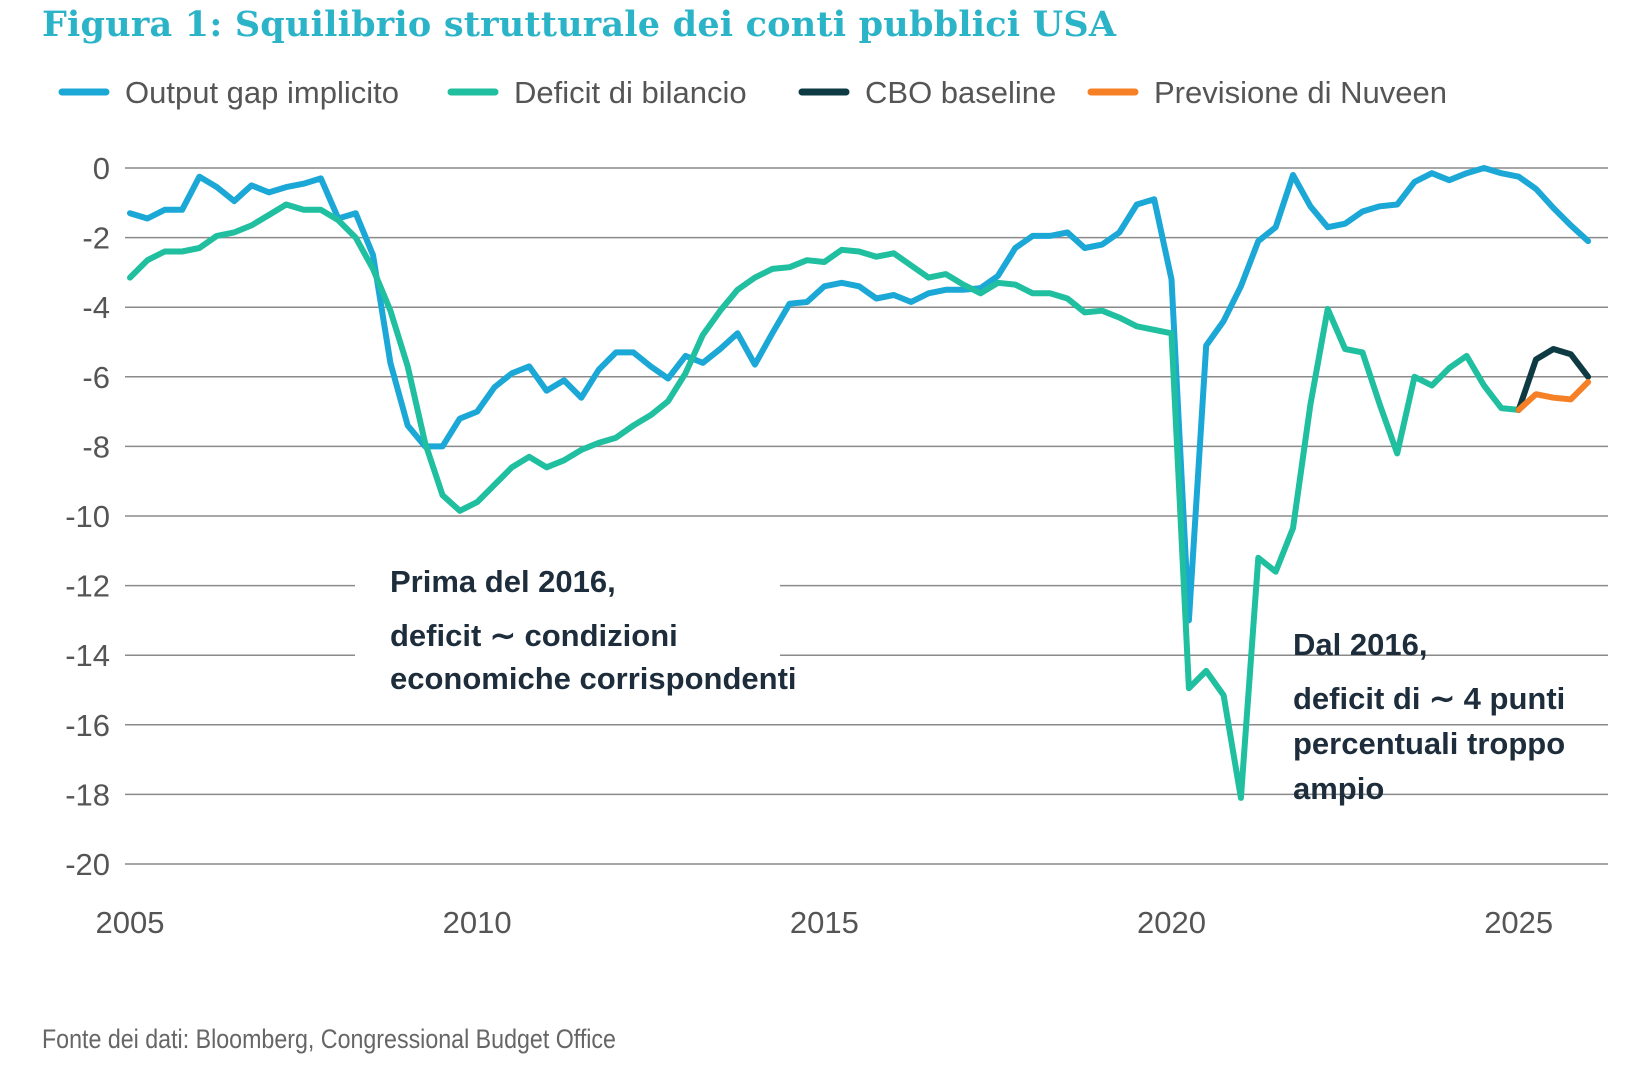 The image size is (1641, 1083). What do you see at coordinates (1429, 698) in the screenshot?
I see `annotation-1-line-1: deficit di ∼ 4 punti` at bounding box center [1429, 698].